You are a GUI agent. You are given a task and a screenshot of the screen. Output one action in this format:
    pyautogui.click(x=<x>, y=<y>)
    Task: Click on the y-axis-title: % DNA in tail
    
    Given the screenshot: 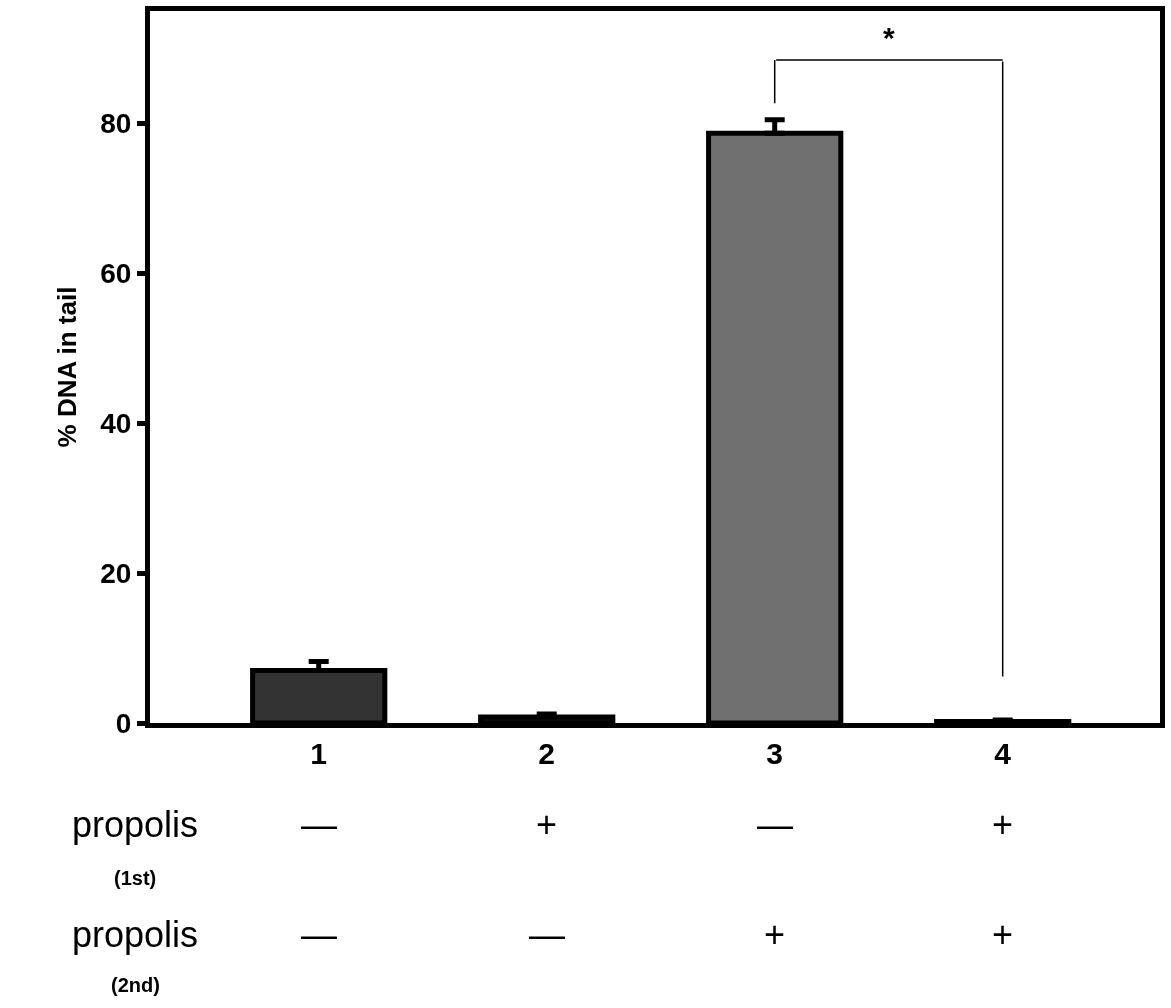 What is the action you would take?
    pyautogui.click(x=66, y=367)
    